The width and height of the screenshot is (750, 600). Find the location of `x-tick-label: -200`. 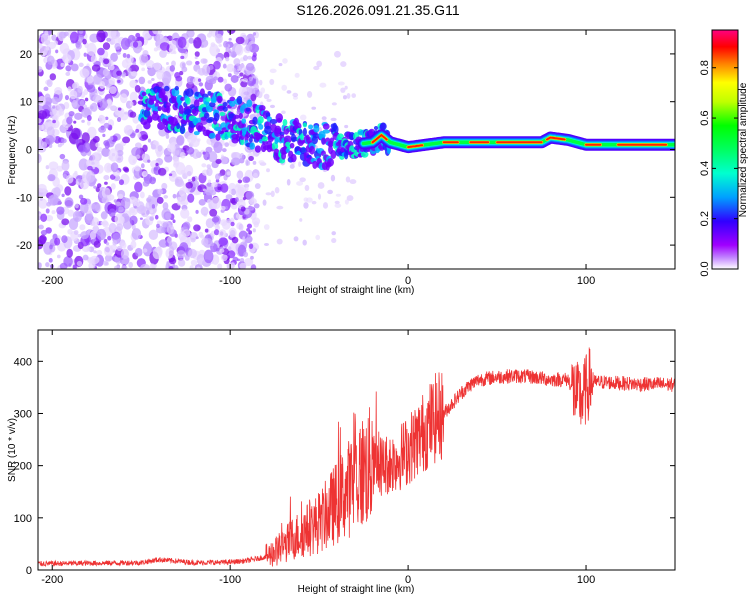

x-tick-label: -200 is located at coordinates (52, 580).